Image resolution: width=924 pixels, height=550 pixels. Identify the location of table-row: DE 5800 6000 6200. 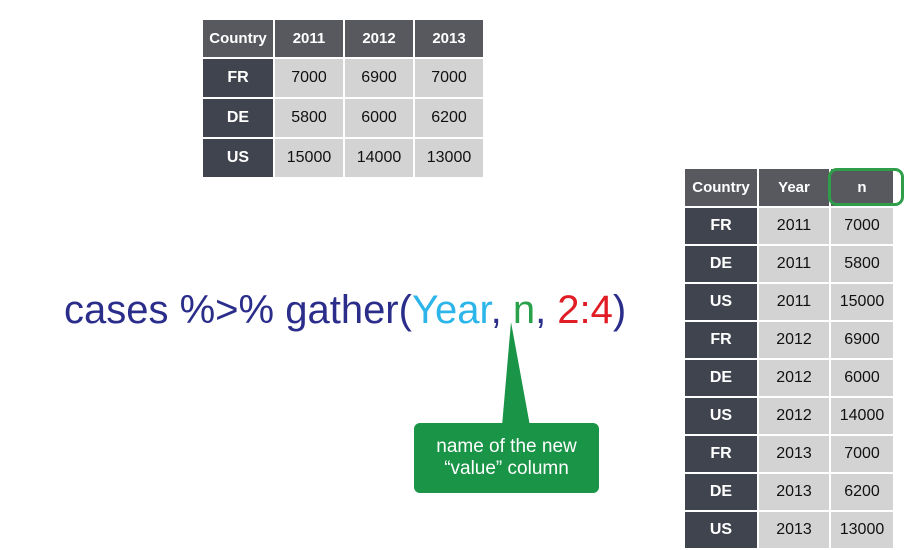
(343, 118).